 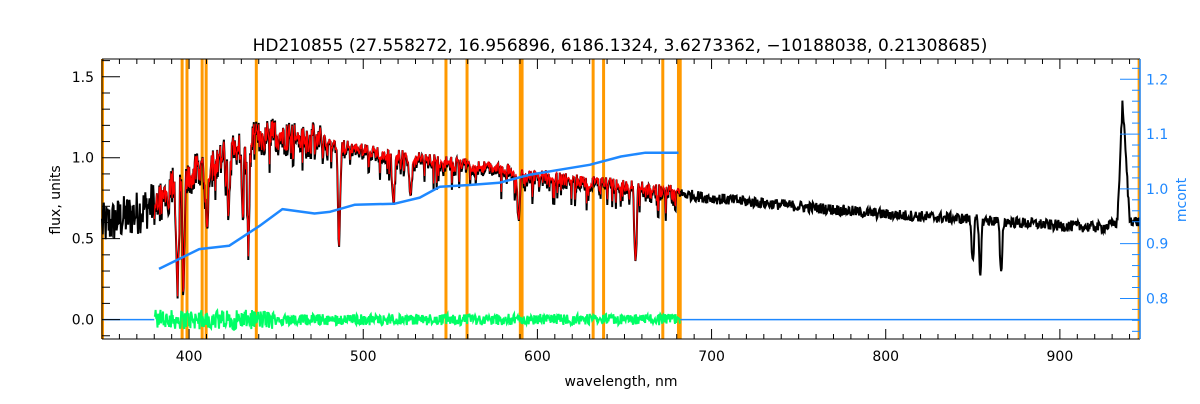 I want to click on y-tick-label: 0.0, so click(x=83, y=321).